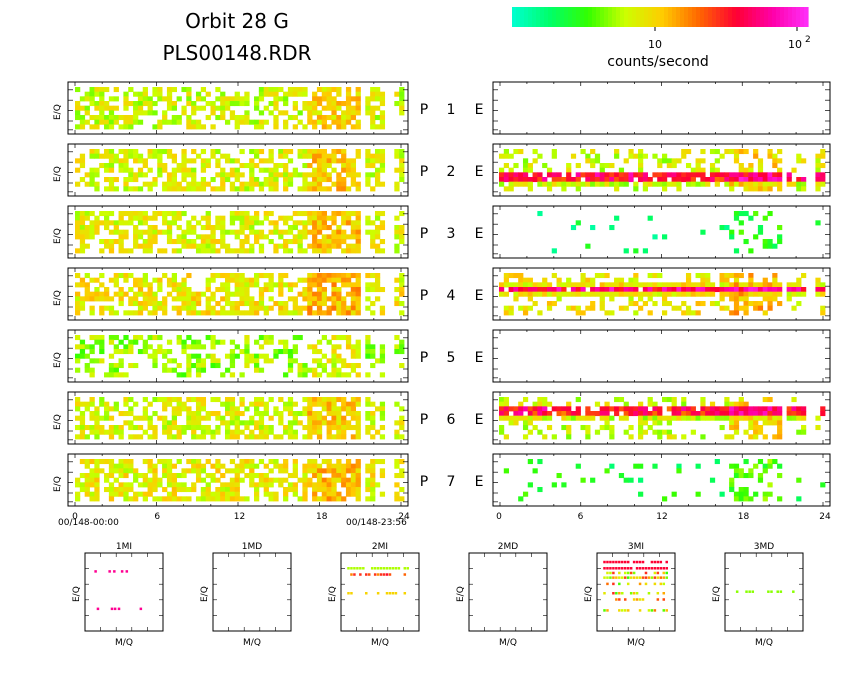  What do you see at coordinates (333, 594) in the screenshot?
I see `mass-y-label: E/Q` at bounding box center [333, 594].